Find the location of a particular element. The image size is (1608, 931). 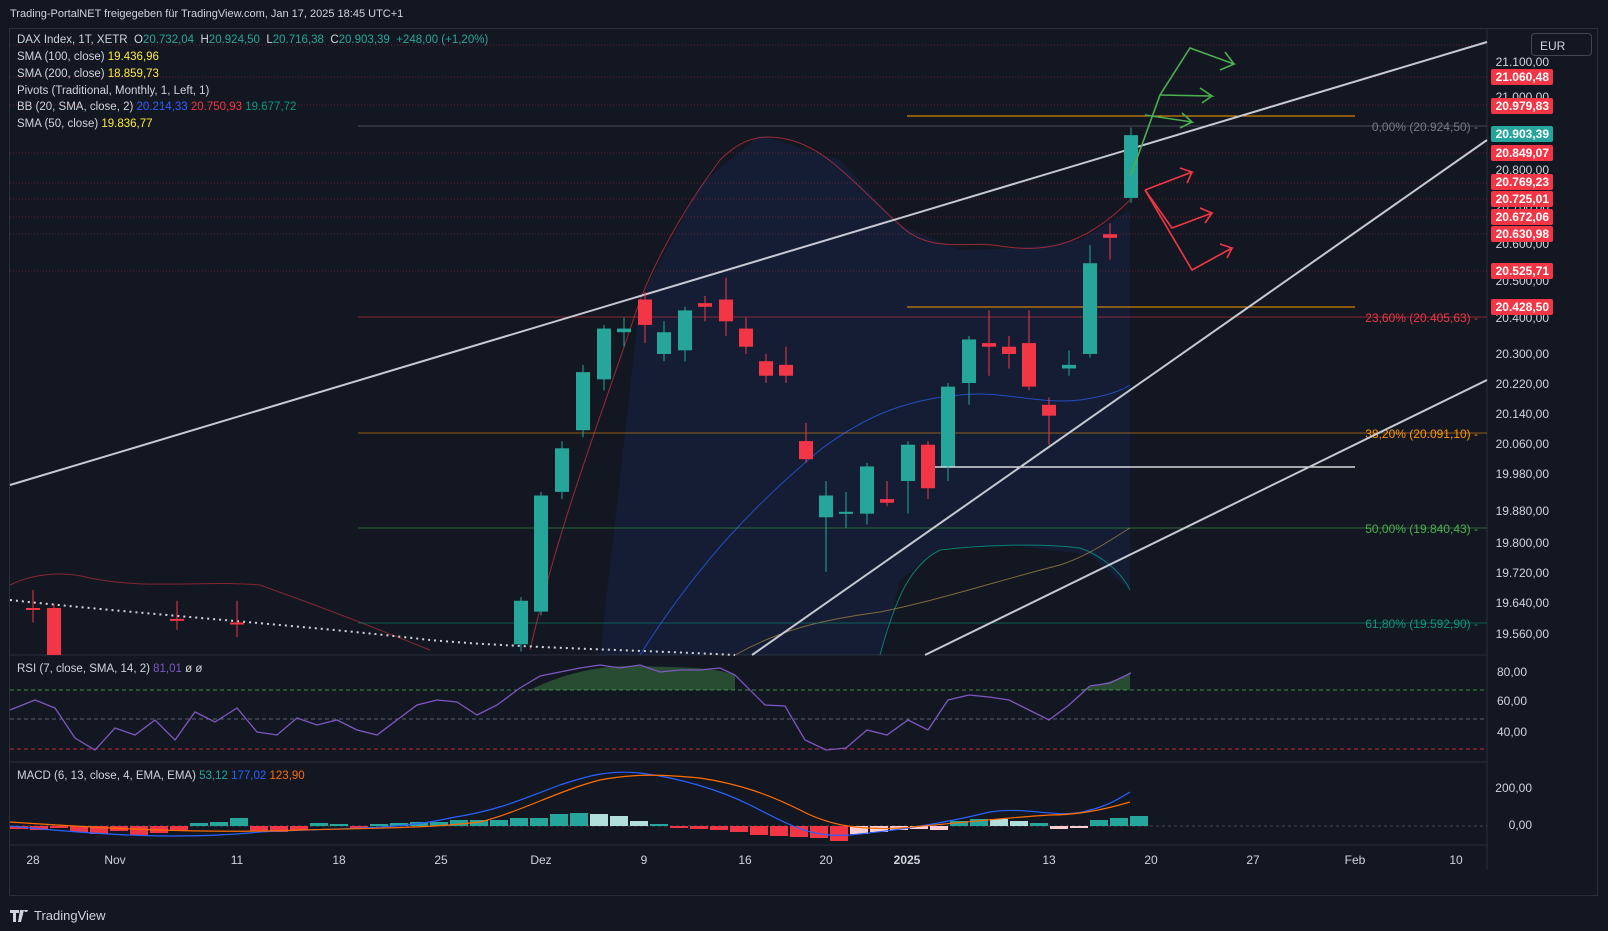

tradingview-logo: TradingView is located at coordinates (58, 915).